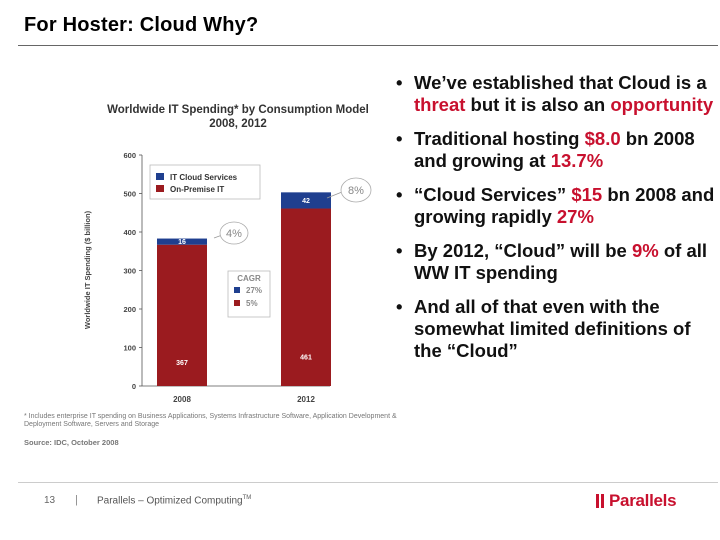 The height and width of the screenshot is (540, 720). What do you see at coordinates (237, 290) in the screenshot?
I see `cagr-cloud-swatch` at bounding box center [237, 290].